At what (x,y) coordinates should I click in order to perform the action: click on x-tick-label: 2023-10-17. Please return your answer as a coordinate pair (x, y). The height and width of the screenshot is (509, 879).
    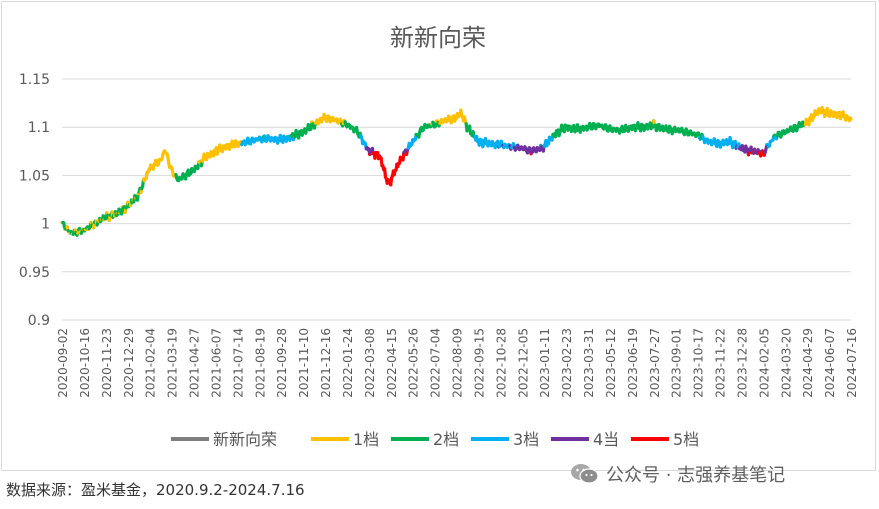
    Looking at the image, I should click on (699, 363).